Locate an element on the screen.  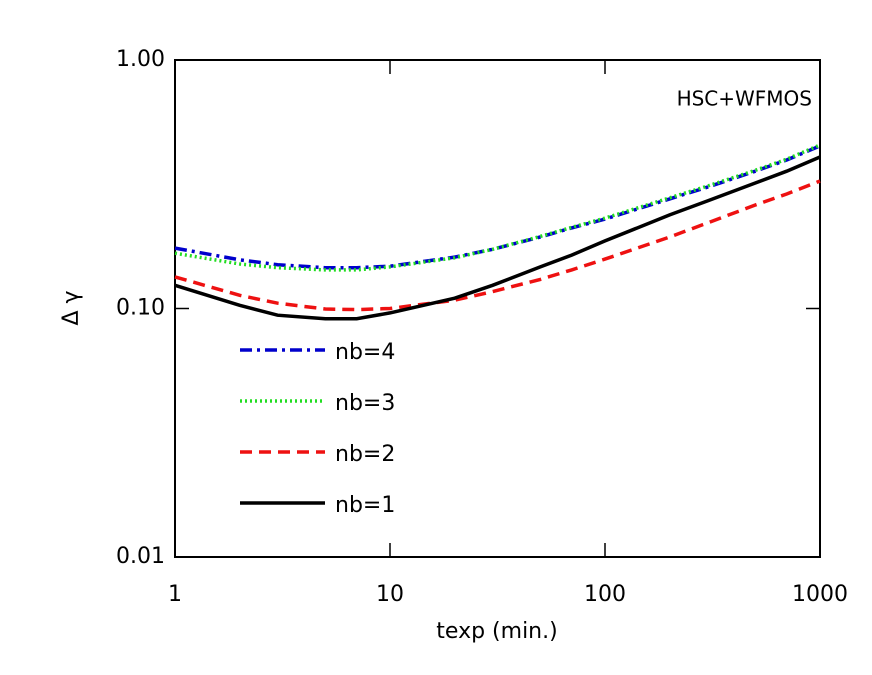
y-axis-label: Δ γ is located at coordinates (71, 307).